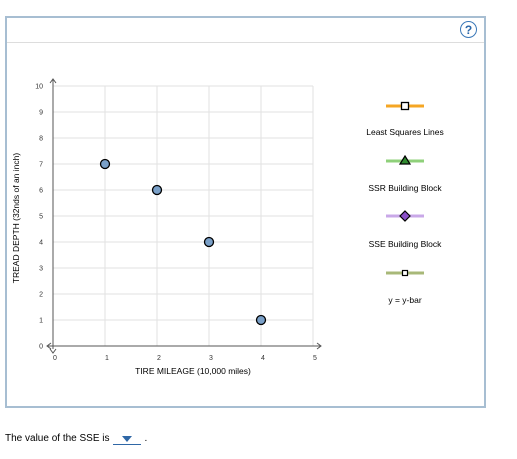  Describe the element at coordinates (404, 300) in the screenshot. I see `legend-label: y = y-bar` at that location.